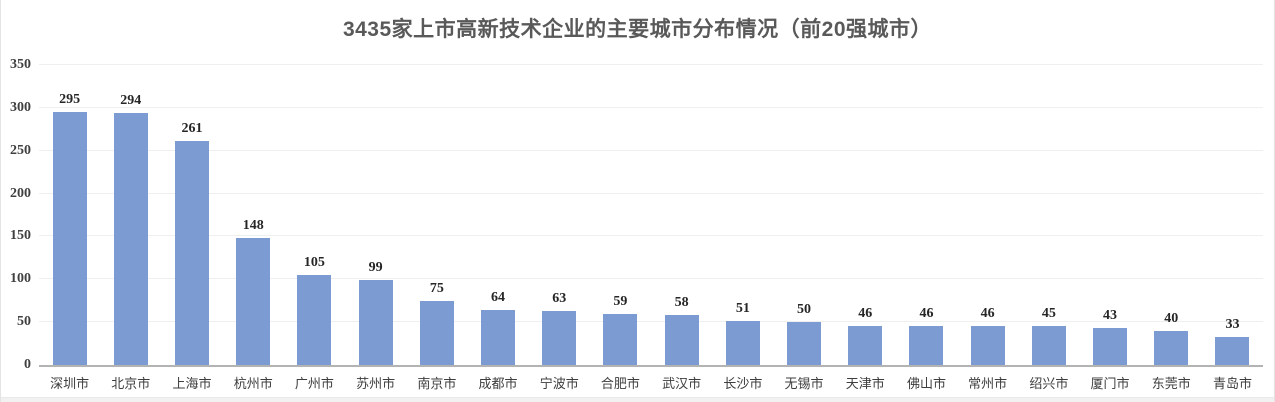  I want to click on bar-长沙市, so click(742, 343).